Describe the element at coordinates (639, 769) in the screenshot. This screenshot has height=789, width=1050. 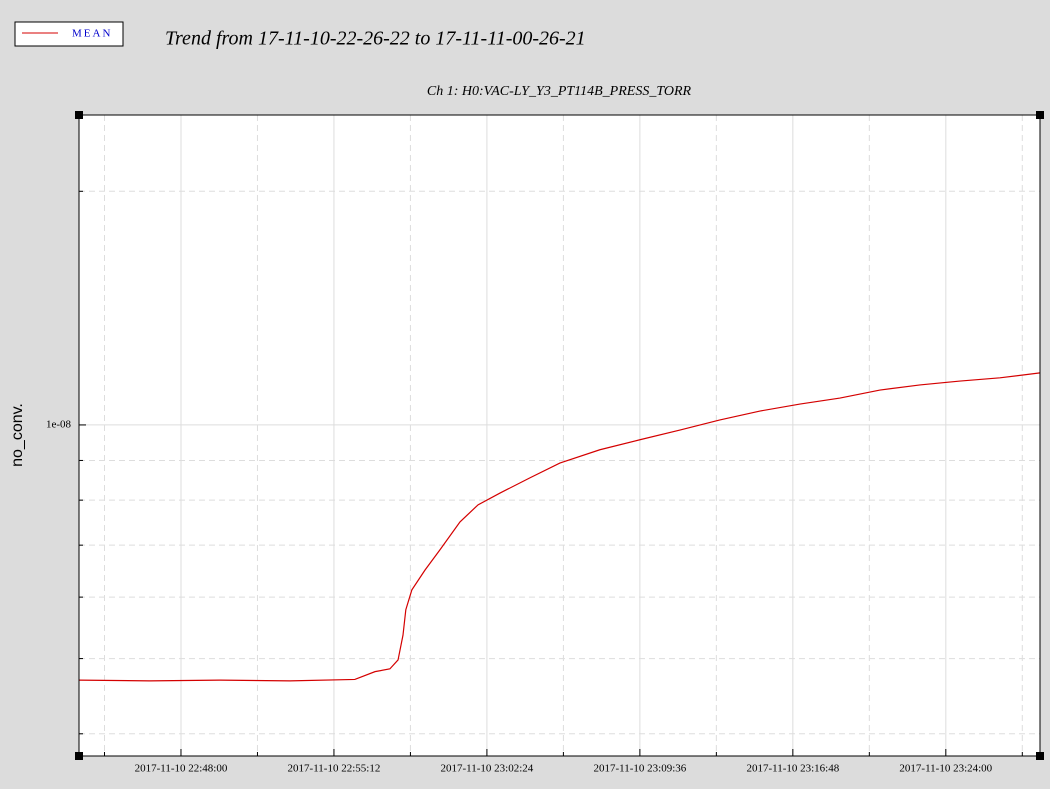
I see `x-tick-label: 2017-11-10 23:09:36` at that location.